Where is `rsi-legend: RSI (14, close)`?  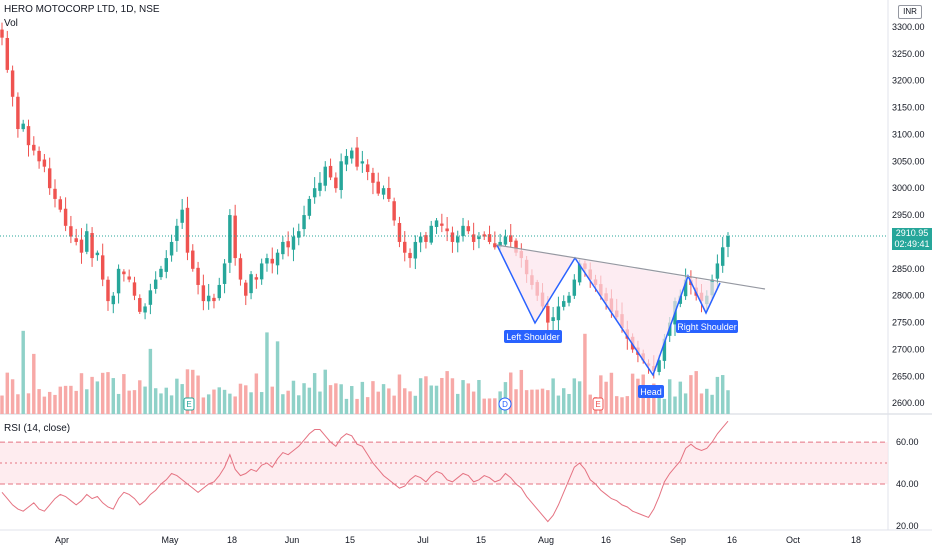 rsi-legend: RSI (14, close) is located at coordinates (37, 428).